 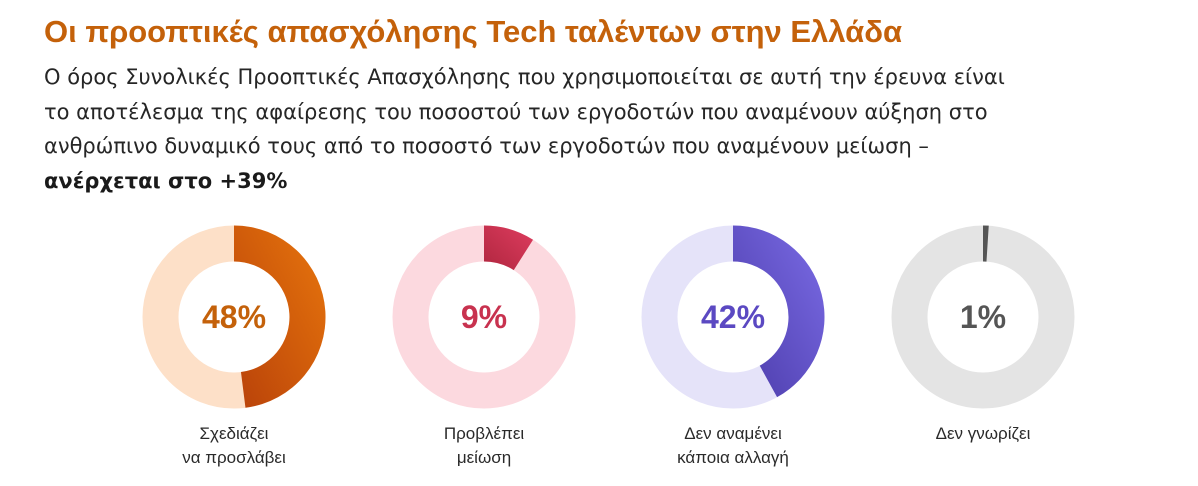 I want to click on label-line: μείωση, so click(x=484, y=457).